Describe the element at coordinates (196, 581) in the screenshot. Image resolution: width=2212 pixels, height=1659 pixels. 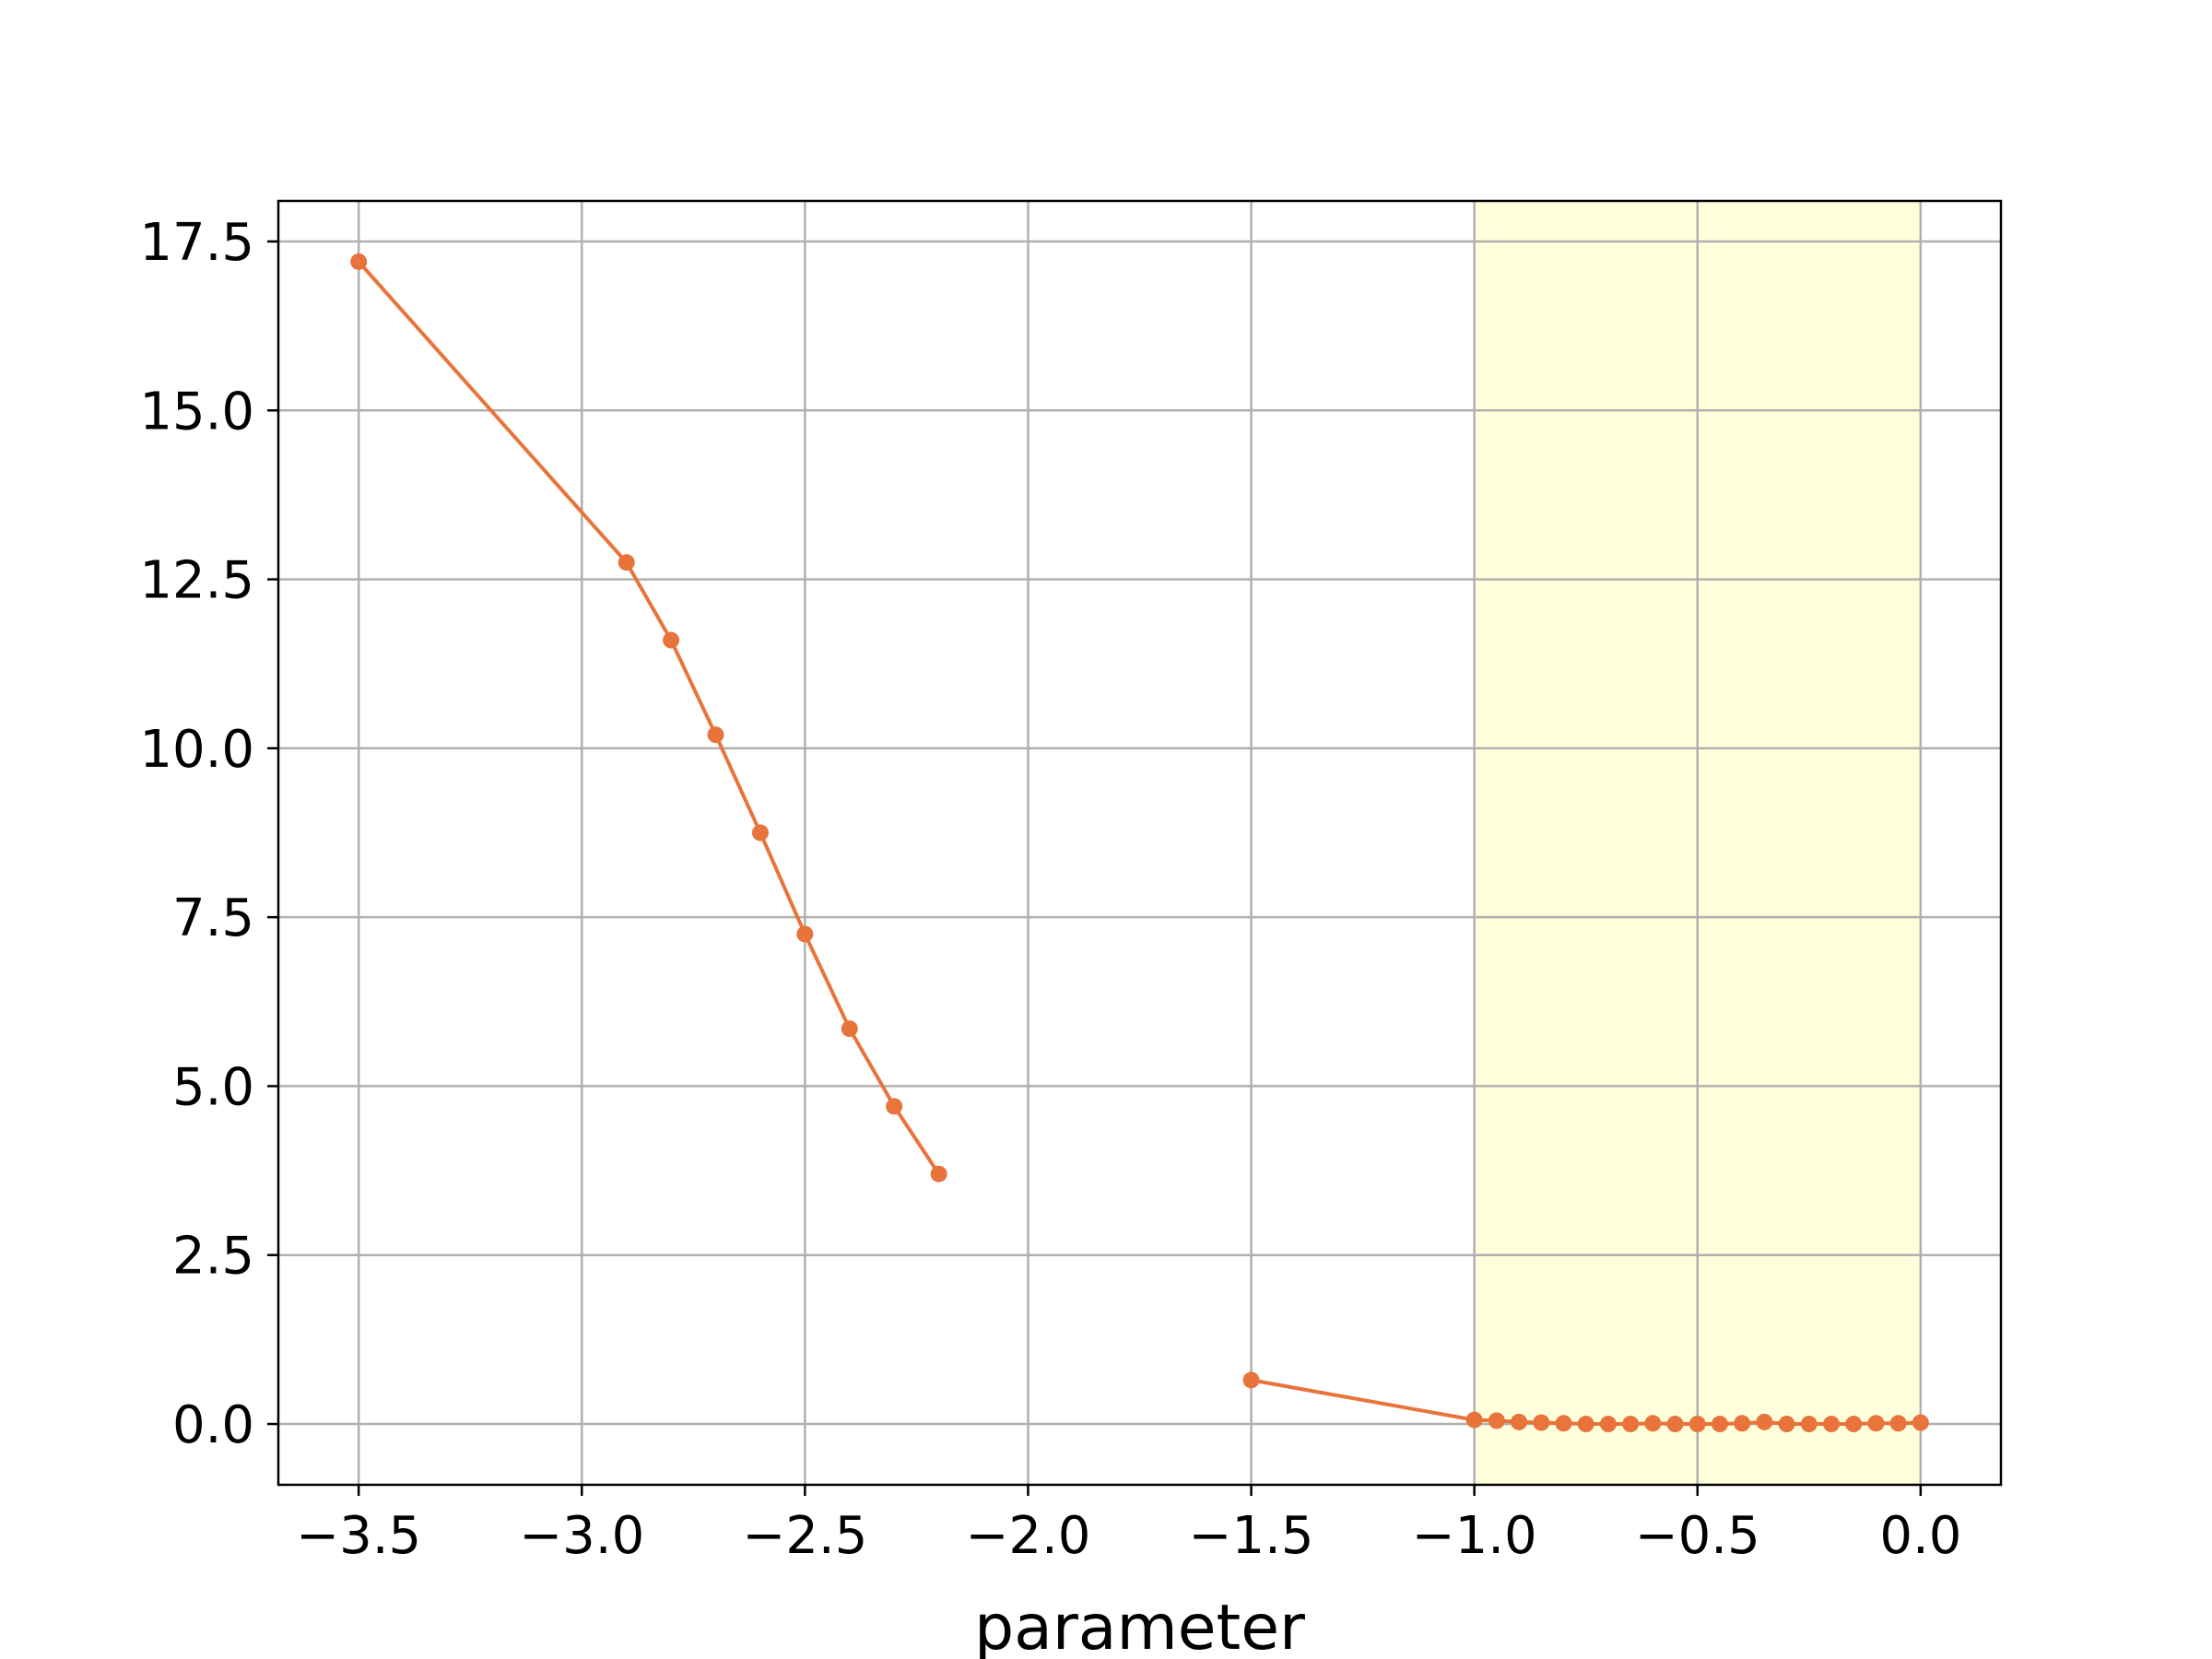
I see `y-tick-label: 12.5` at that location.